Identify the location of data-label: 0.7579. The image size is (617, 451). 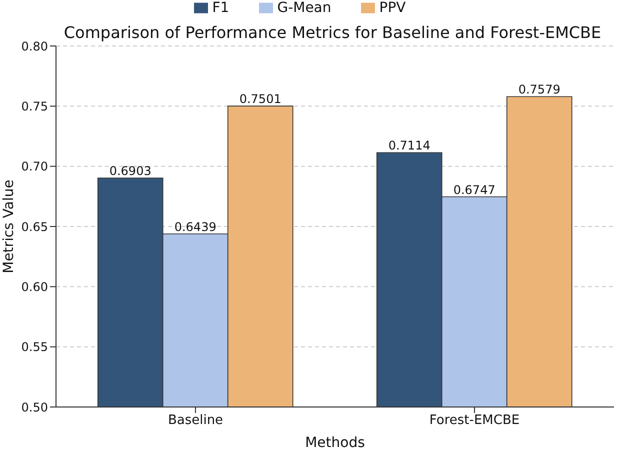
(539, 89).